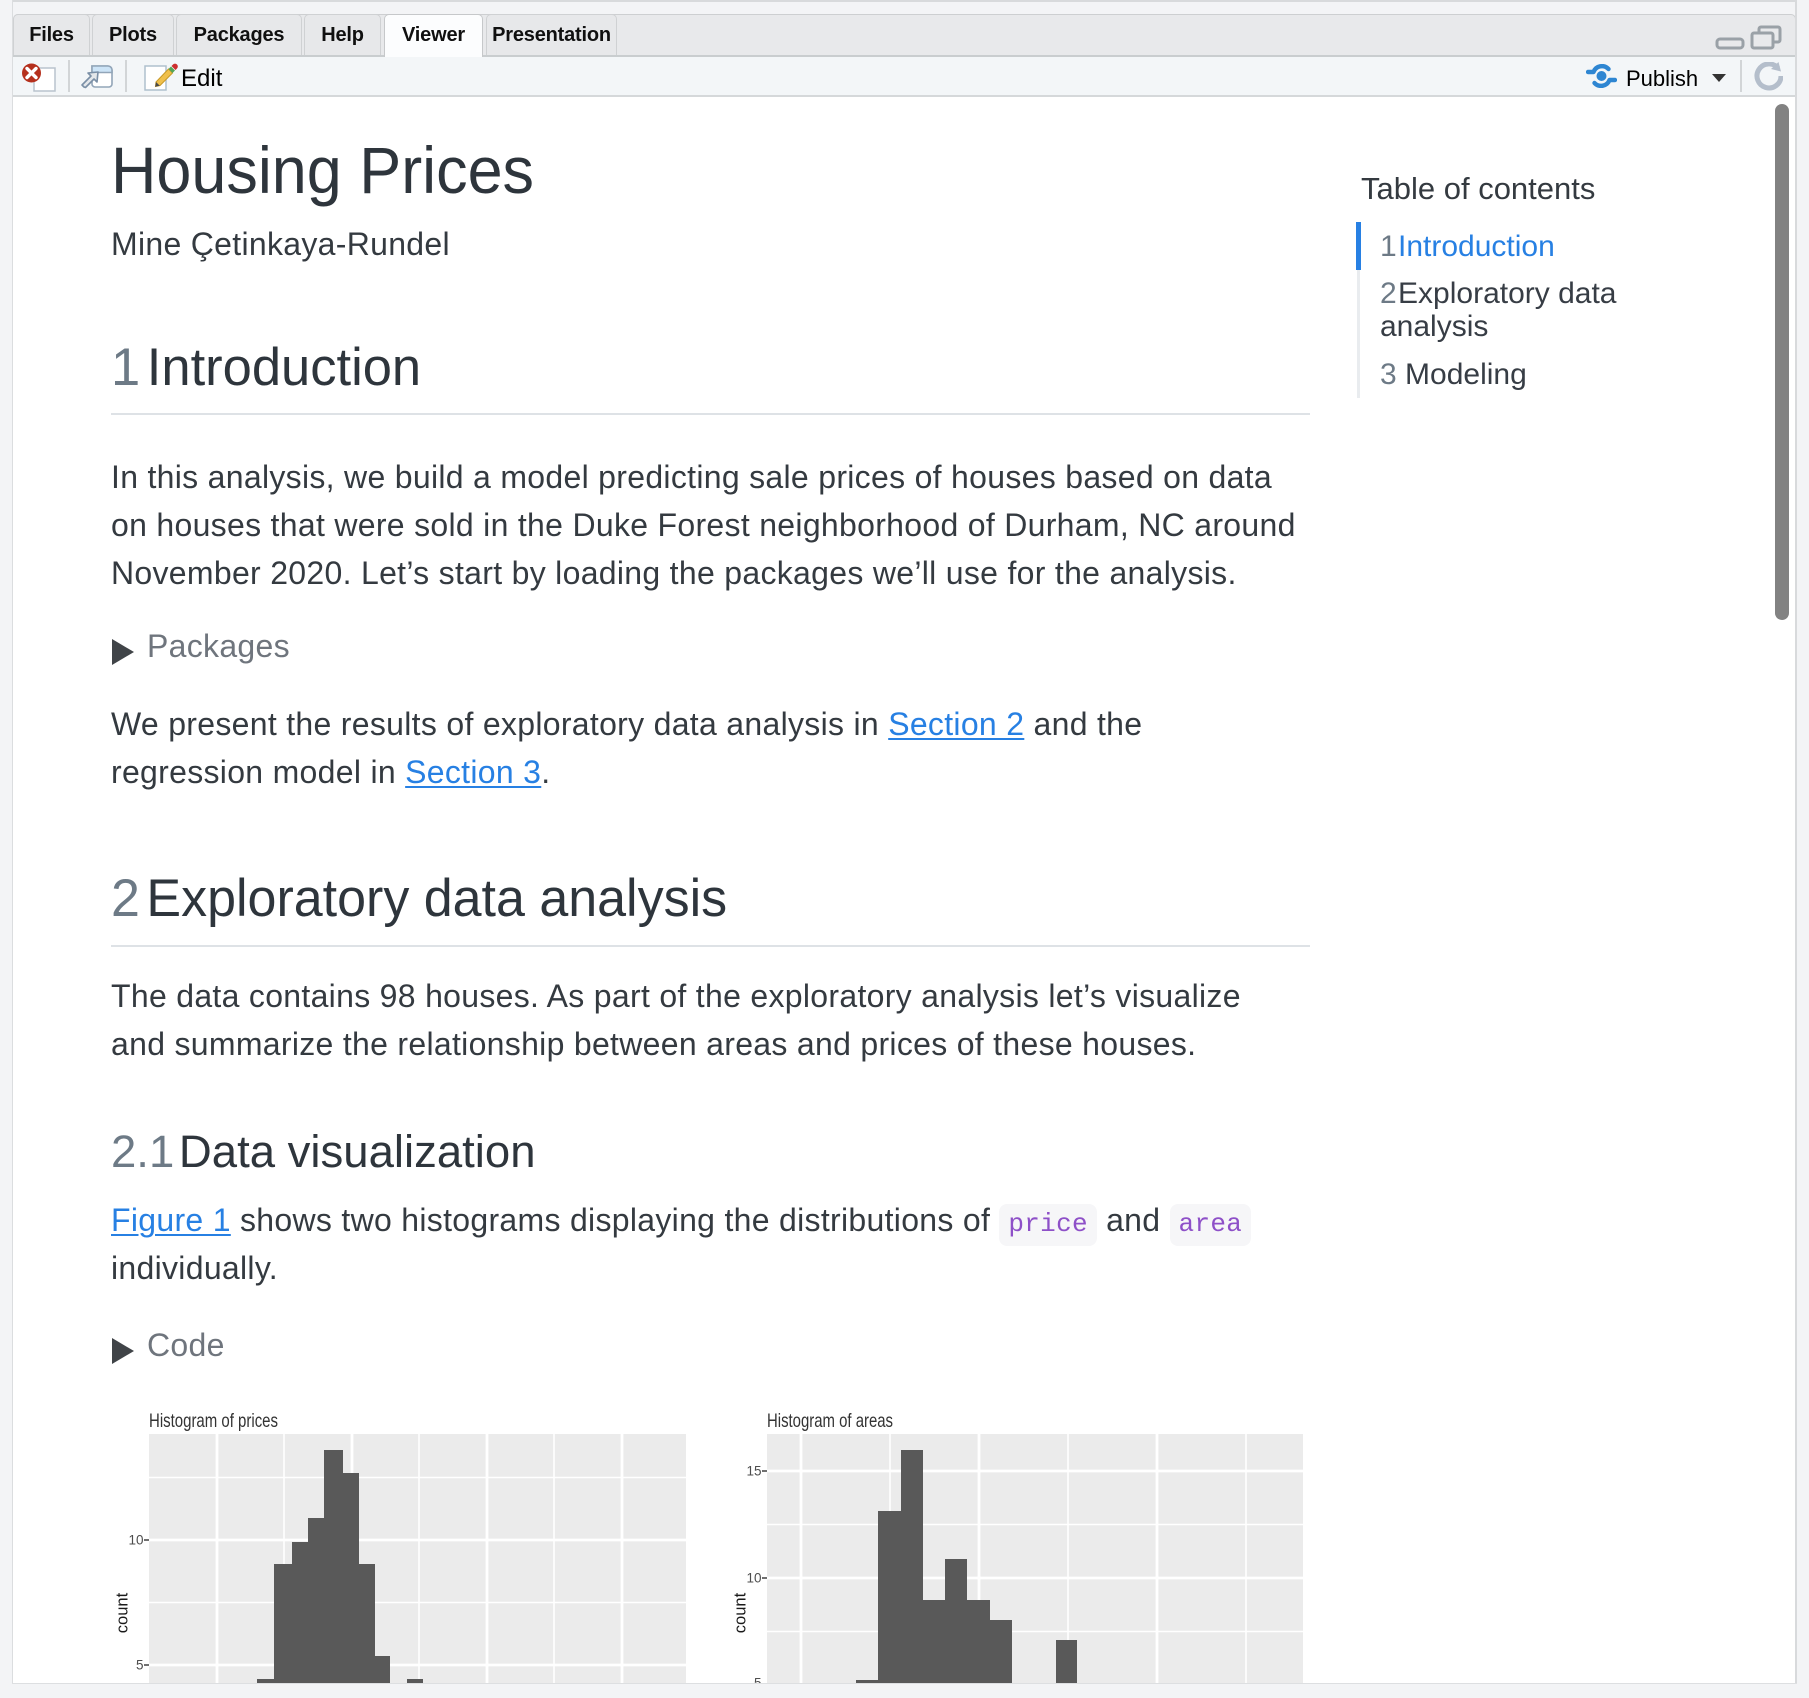 The width and height of the screenshot is (1809, 1698). What do you see at coordinates (213, 1421) in the screenshot?
I see `svg-text: Histogram of prices` at bounding box center [213, 1421].